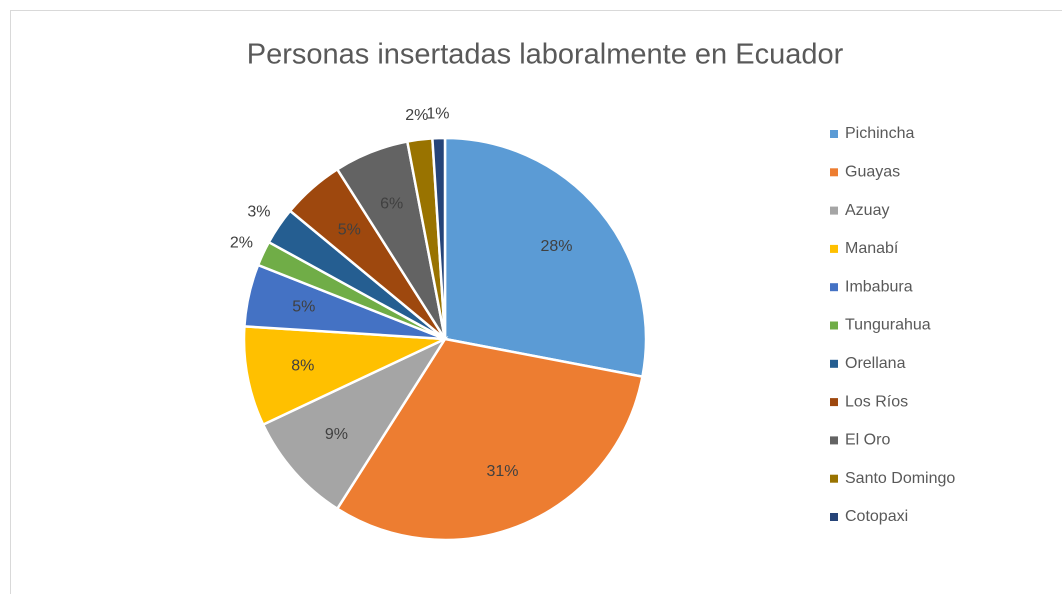 The image size is (1062, 594). Describe the element at coordinates (867, 440) in the screenshot. I see `legend-label: El Oro` at that location.